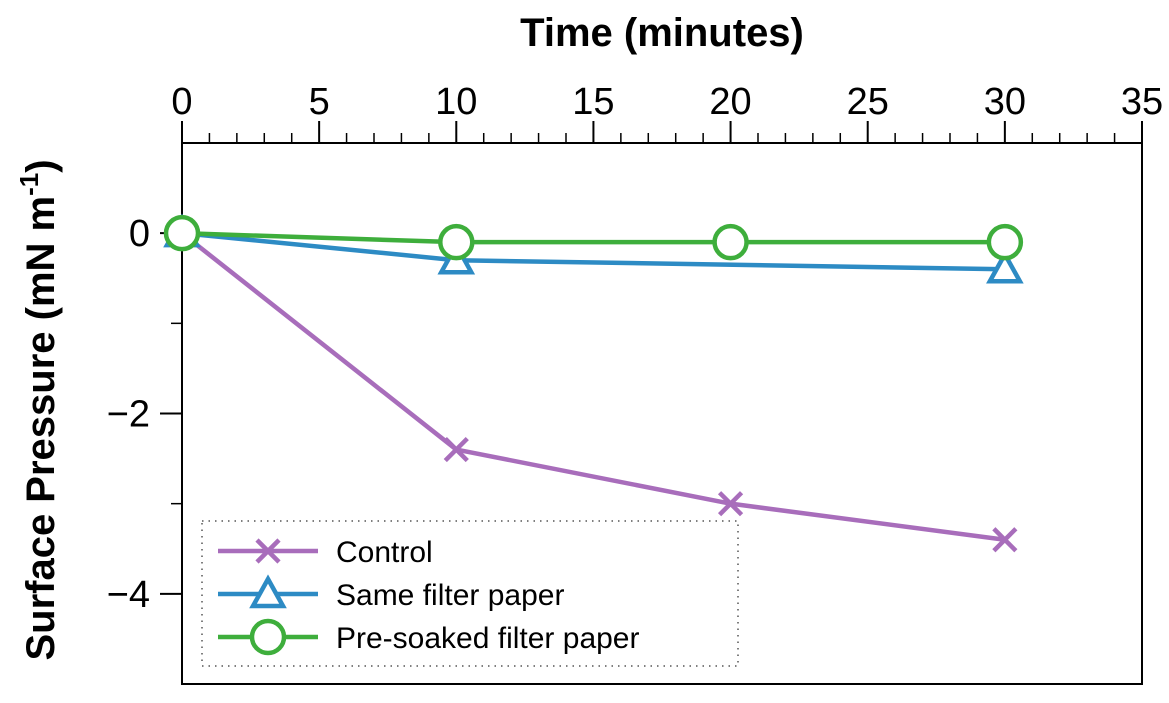  I want to click on y-axis-ticks: 0 −2 −4, so click(144, 414).